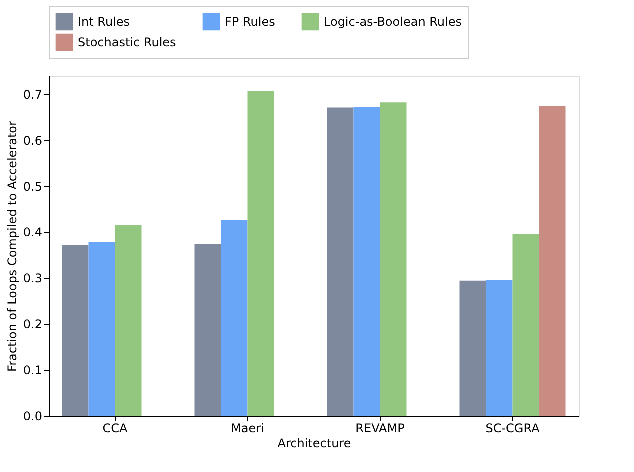 The width and height of the screenshot is (634, 472). Describe the element at coordinates (513, 429) in the screenshot. I see `x-tick-label: SC-CGRA` at that location.